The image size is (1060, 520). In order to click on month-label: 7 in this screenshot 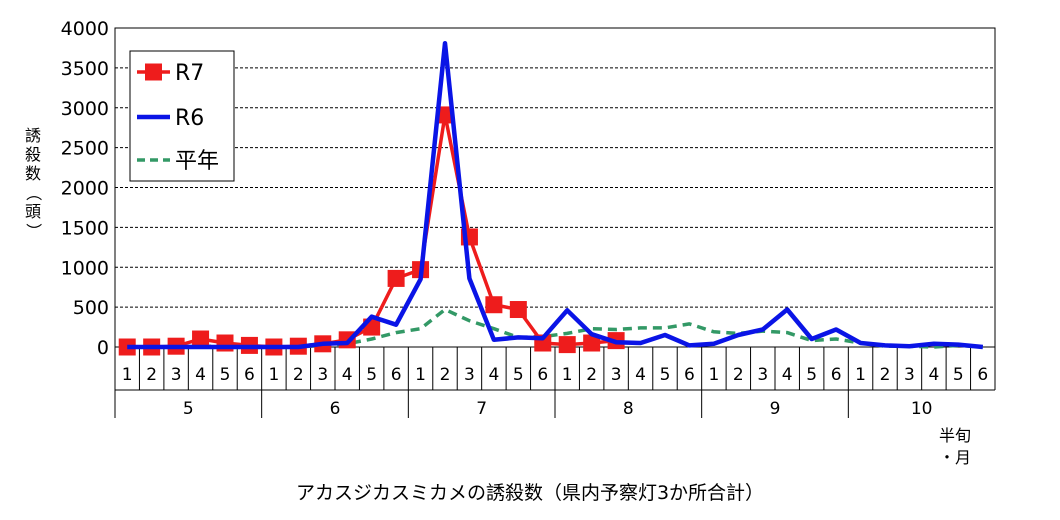, I will do `click(481, 409)`.